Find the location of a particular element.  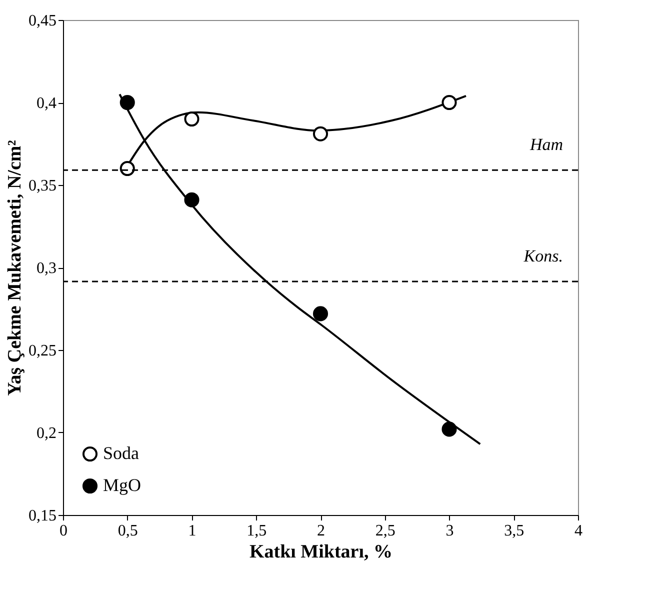

ref-line-label: Kons. is located at coordinates (542, 256).